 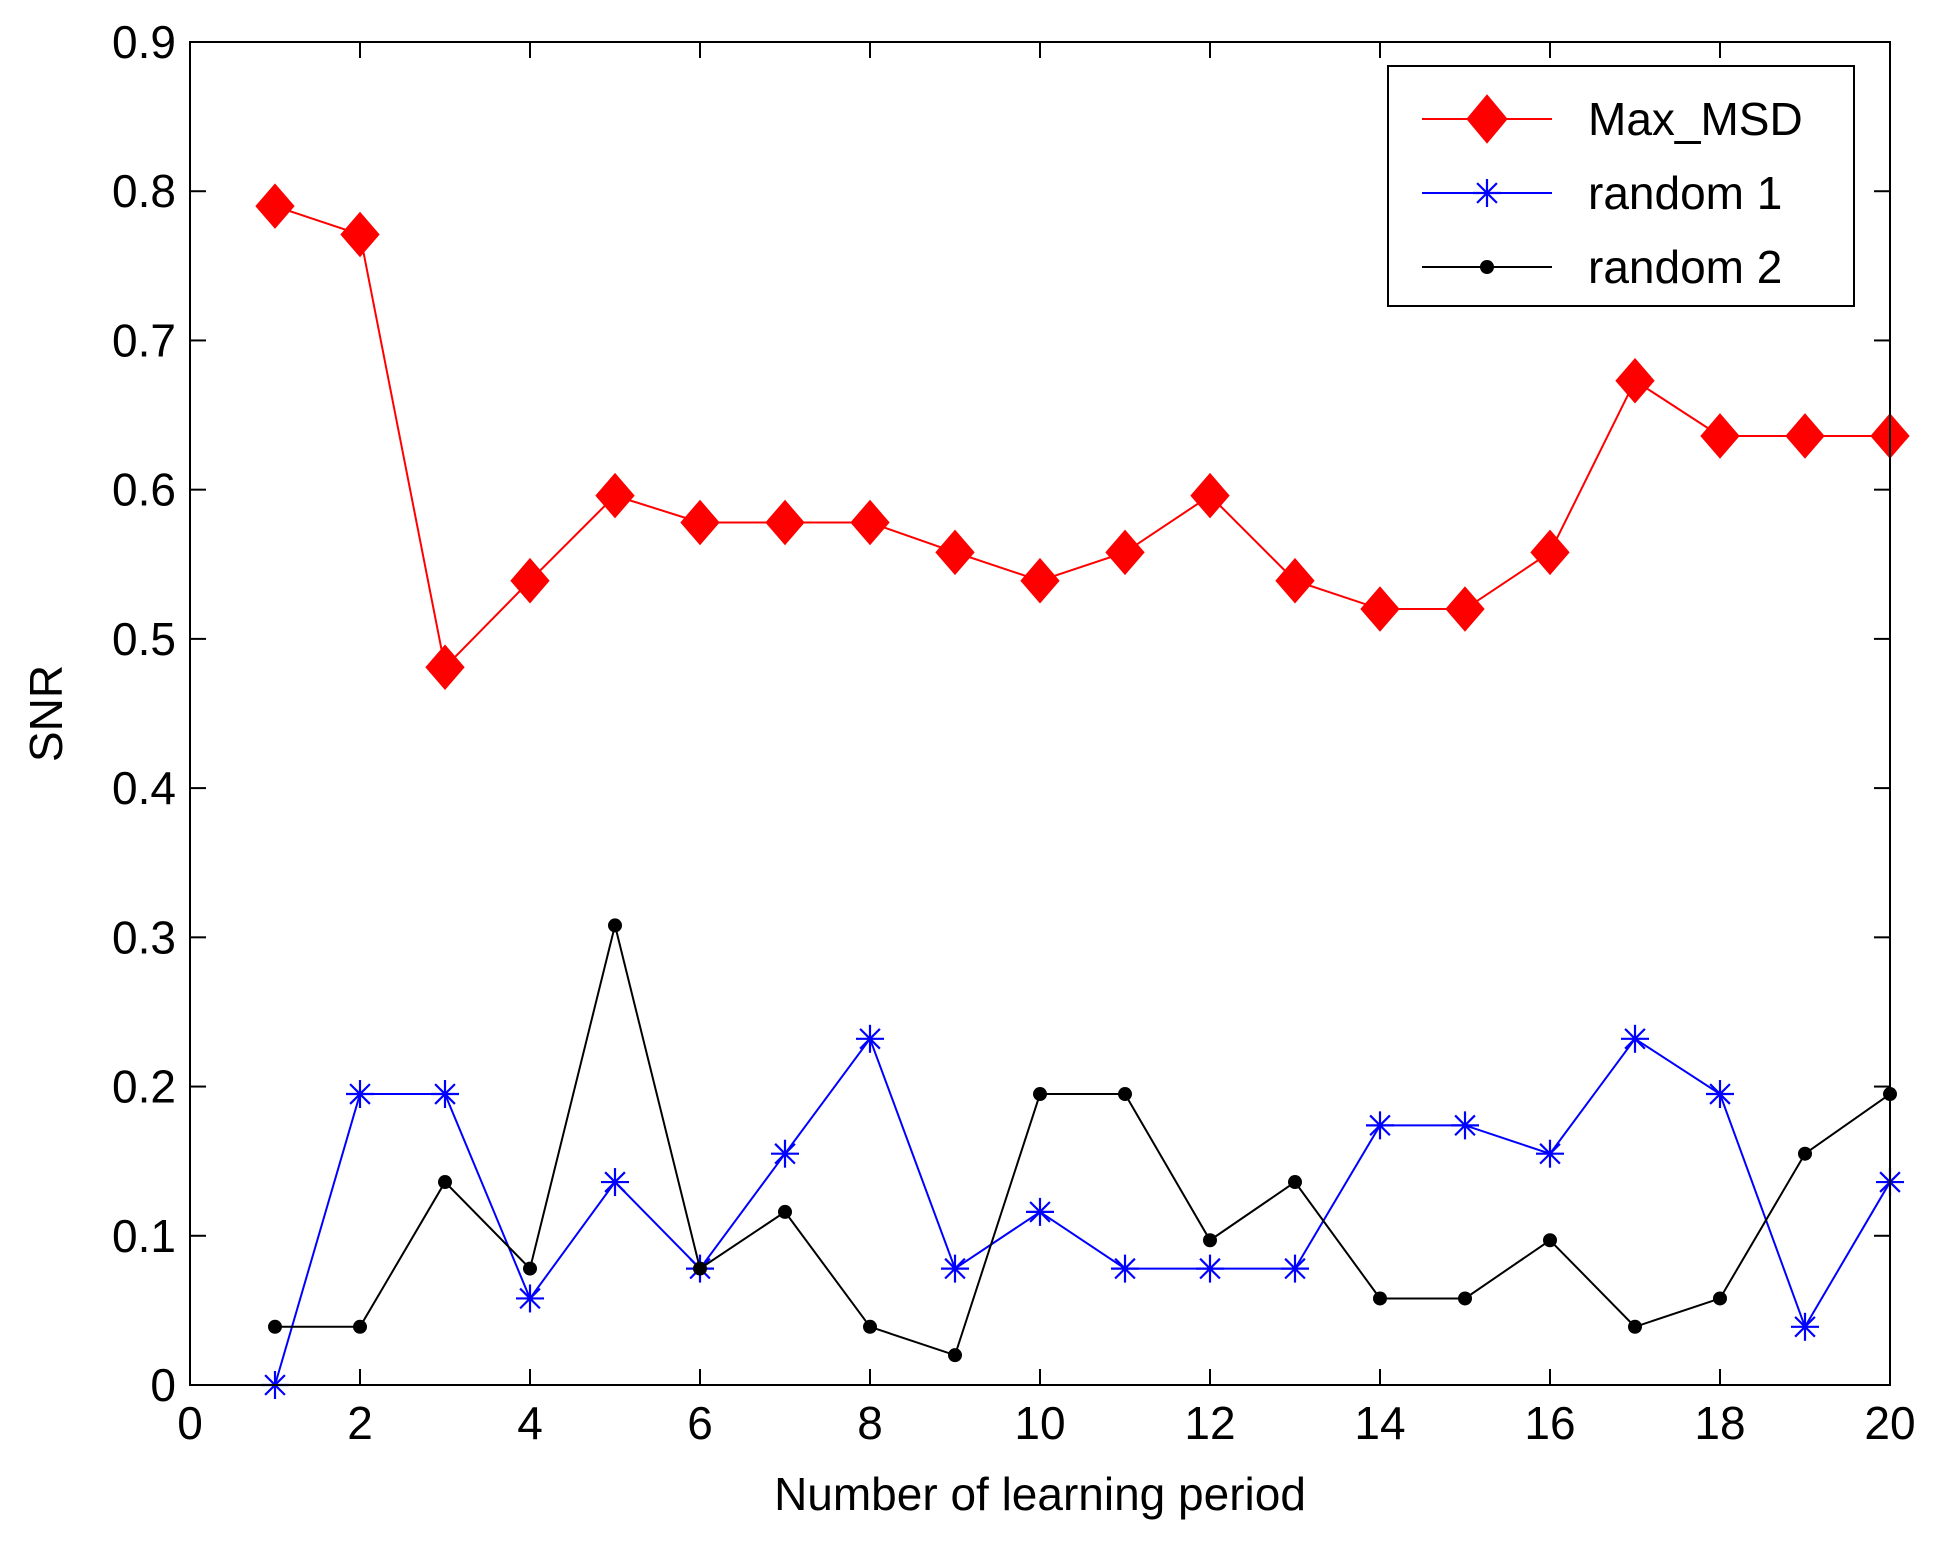 I want to click on x-tick-label: 20, so click(x=1889, y=1423).